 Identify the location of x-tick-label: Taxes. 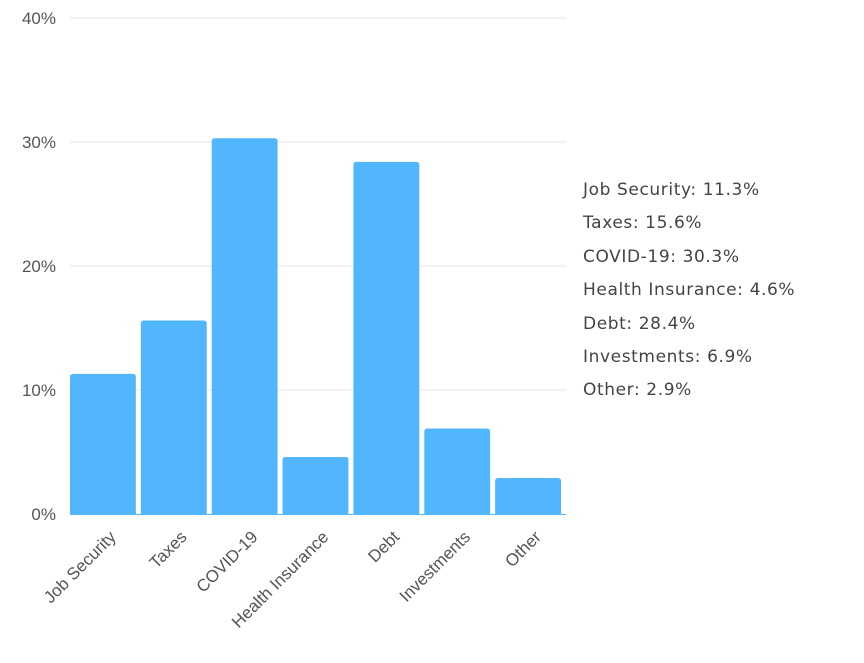
(168, 549).